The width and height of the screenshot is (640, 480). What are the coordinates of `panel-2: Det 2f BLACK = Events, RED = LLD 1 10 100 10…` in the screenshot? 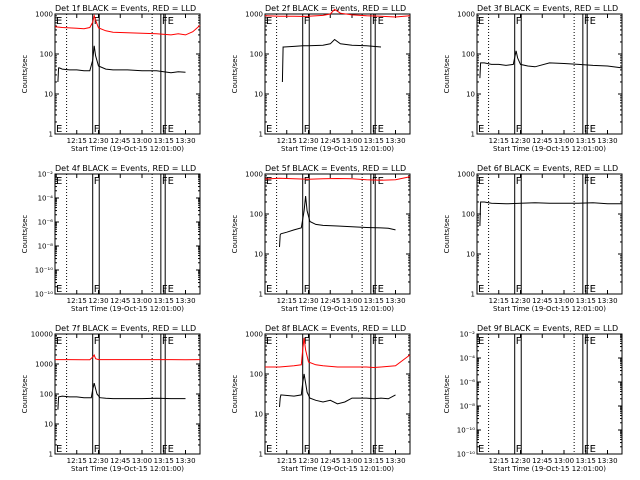 It's located at (321, 78).